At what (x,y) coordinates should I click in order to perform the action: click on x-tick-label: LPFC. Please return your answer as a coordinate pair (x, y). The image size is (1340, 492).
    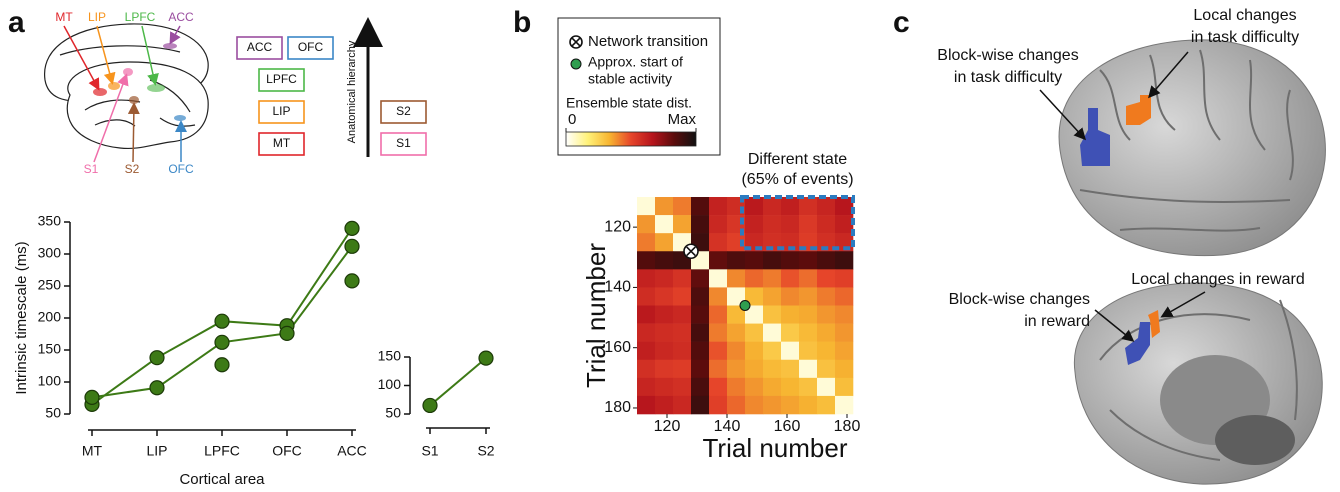
    Looking at the image, I should click on (222, 451).